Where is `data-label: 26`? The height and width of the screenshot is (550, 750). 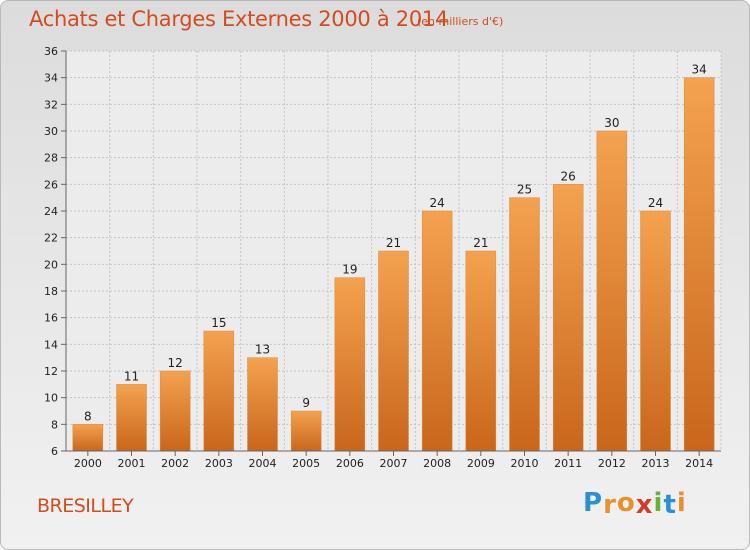
data-label: 26 is located at coordinates (568, 176).